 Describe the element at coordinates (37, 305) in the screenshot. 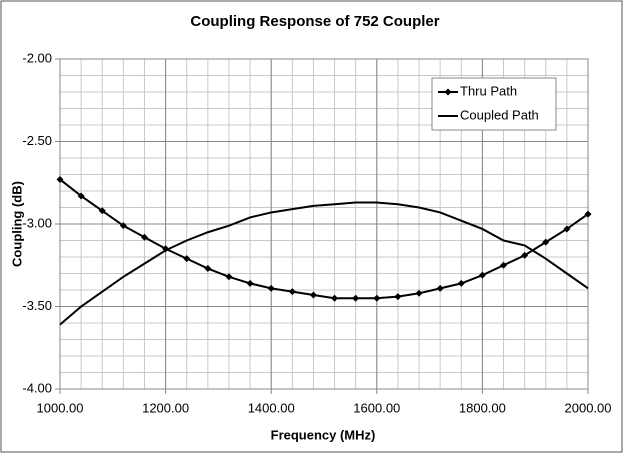

I see `y-tick-label: -3.50` at that location.